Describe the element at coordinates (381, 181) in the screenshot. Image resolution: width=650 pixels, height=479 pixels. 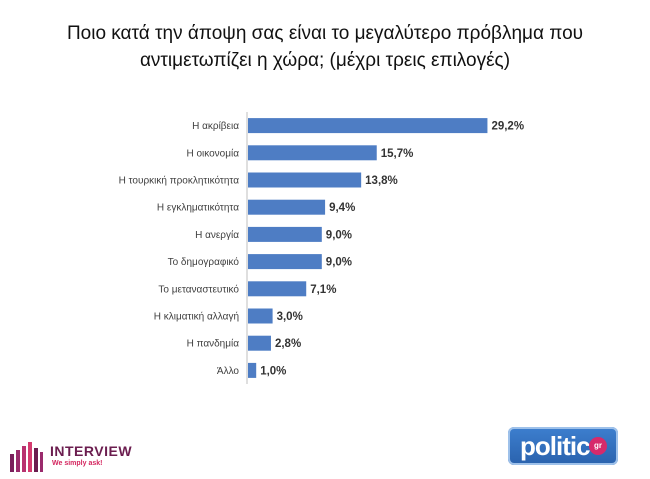
I see `value-label-2: 13,8%` at that location.